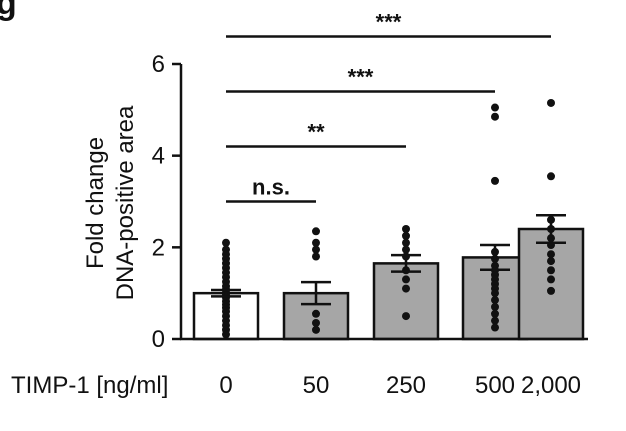 The width and height of the screenshot is (626, 431). I want to click on x-tick-label: 2,000, so click(551, 385).